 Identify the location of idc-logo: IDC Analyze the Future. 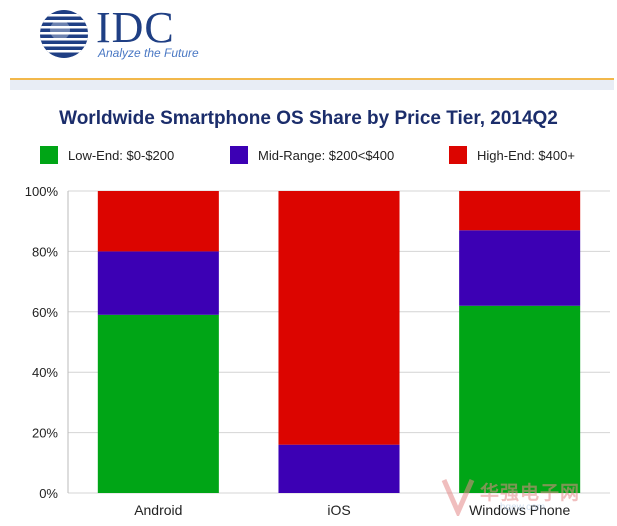
(138, 33).